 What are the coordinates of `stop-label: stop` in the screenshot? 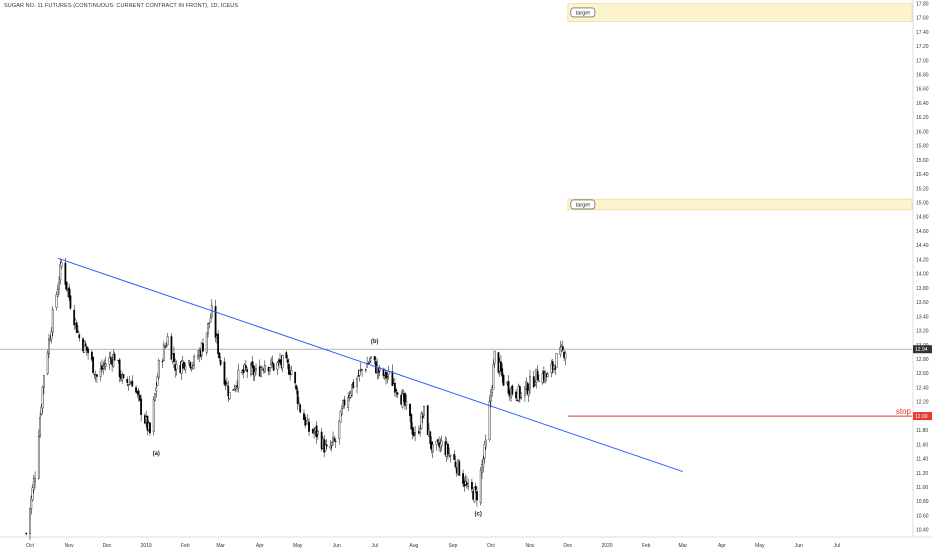 It's located at (904, 411).